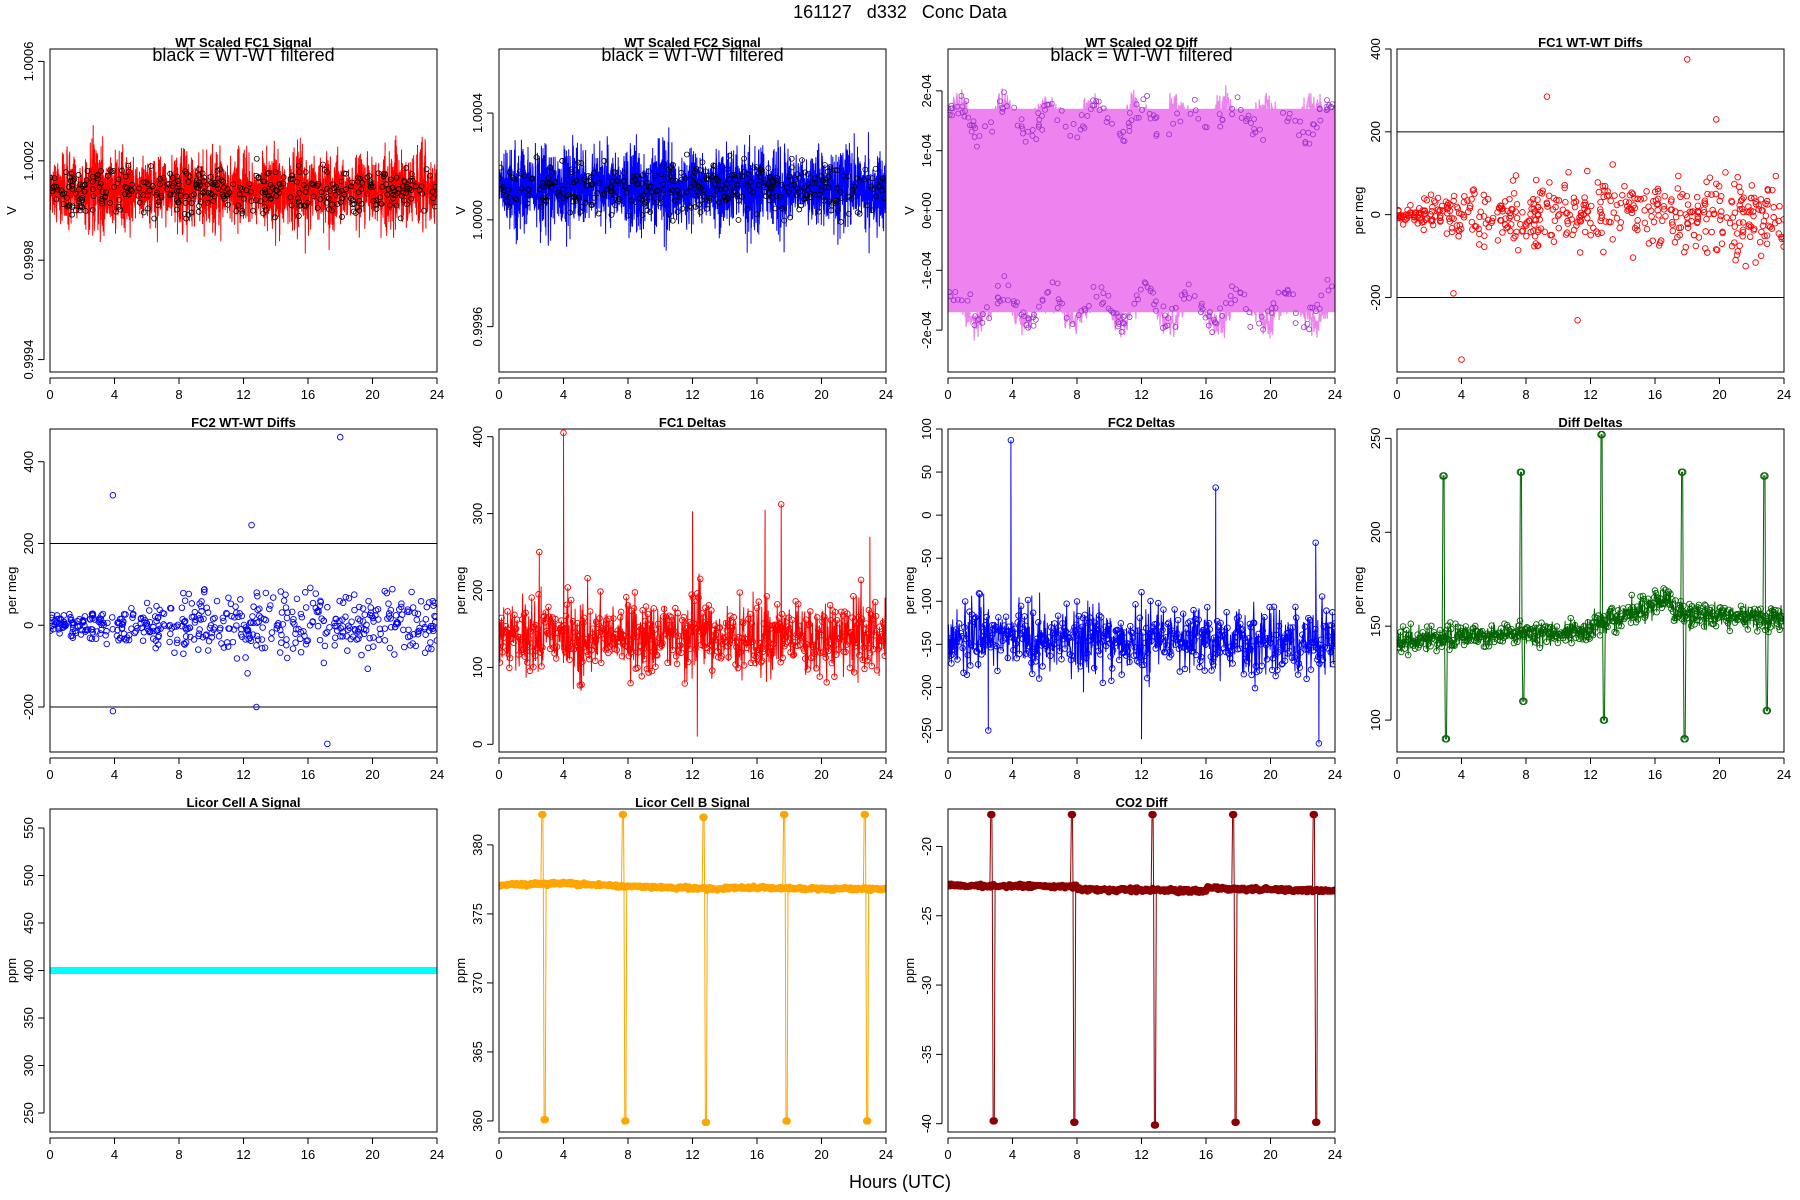  What do you see at coordinates (243, 590) in the screenshot?
I see `plot-area` at bounding box center [243, 590].